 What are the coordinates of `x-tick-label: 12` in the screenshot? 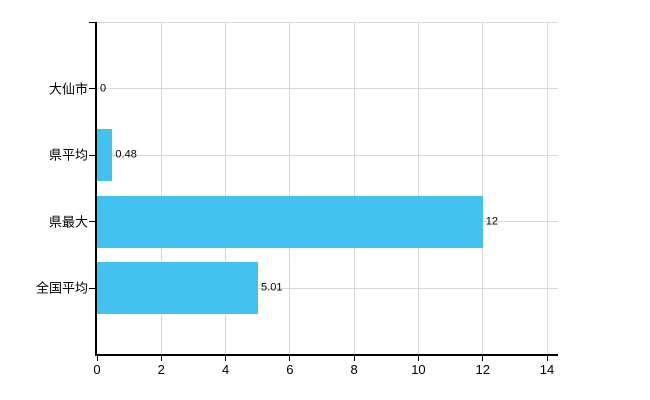 It's located at (482, 369).